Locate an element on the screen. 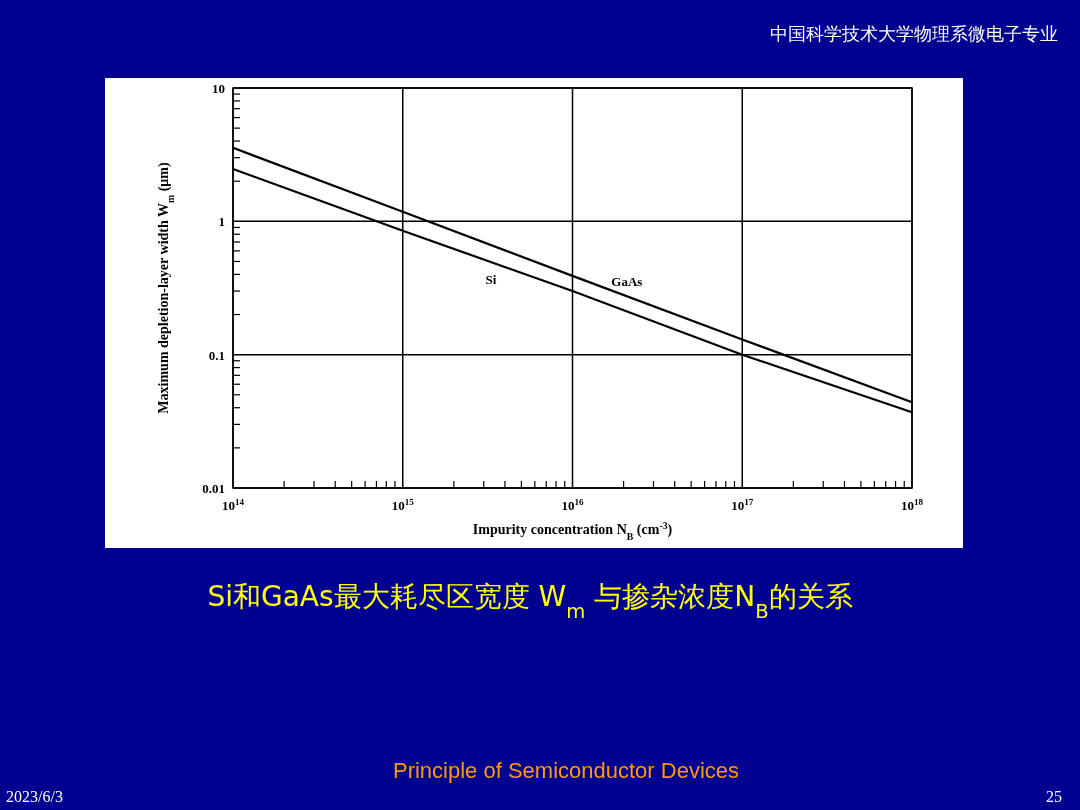  y-tick-label: 0.1 is located at coordinates (216, 355).